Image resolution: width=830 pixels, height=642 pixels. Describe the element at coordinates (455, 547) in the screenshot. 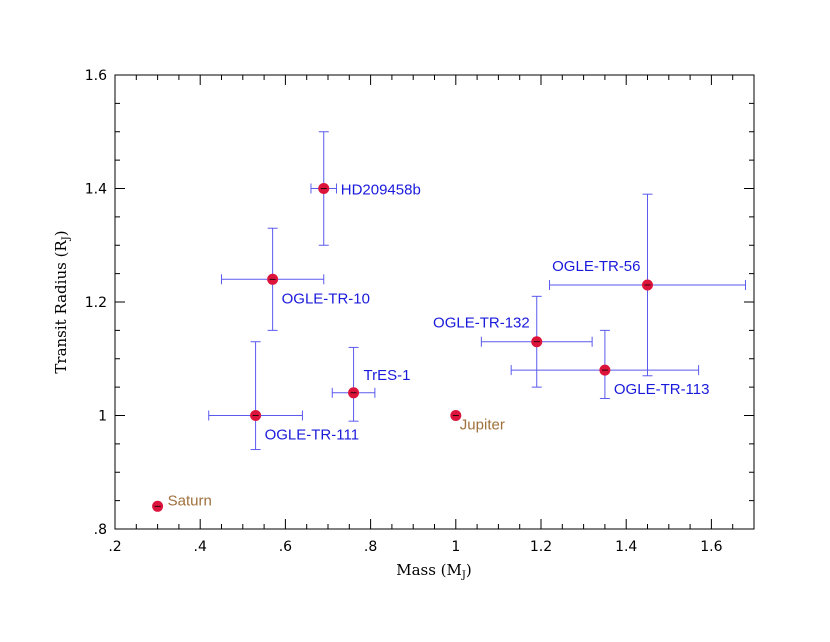

I see `x-tick-label: 1` at that location.